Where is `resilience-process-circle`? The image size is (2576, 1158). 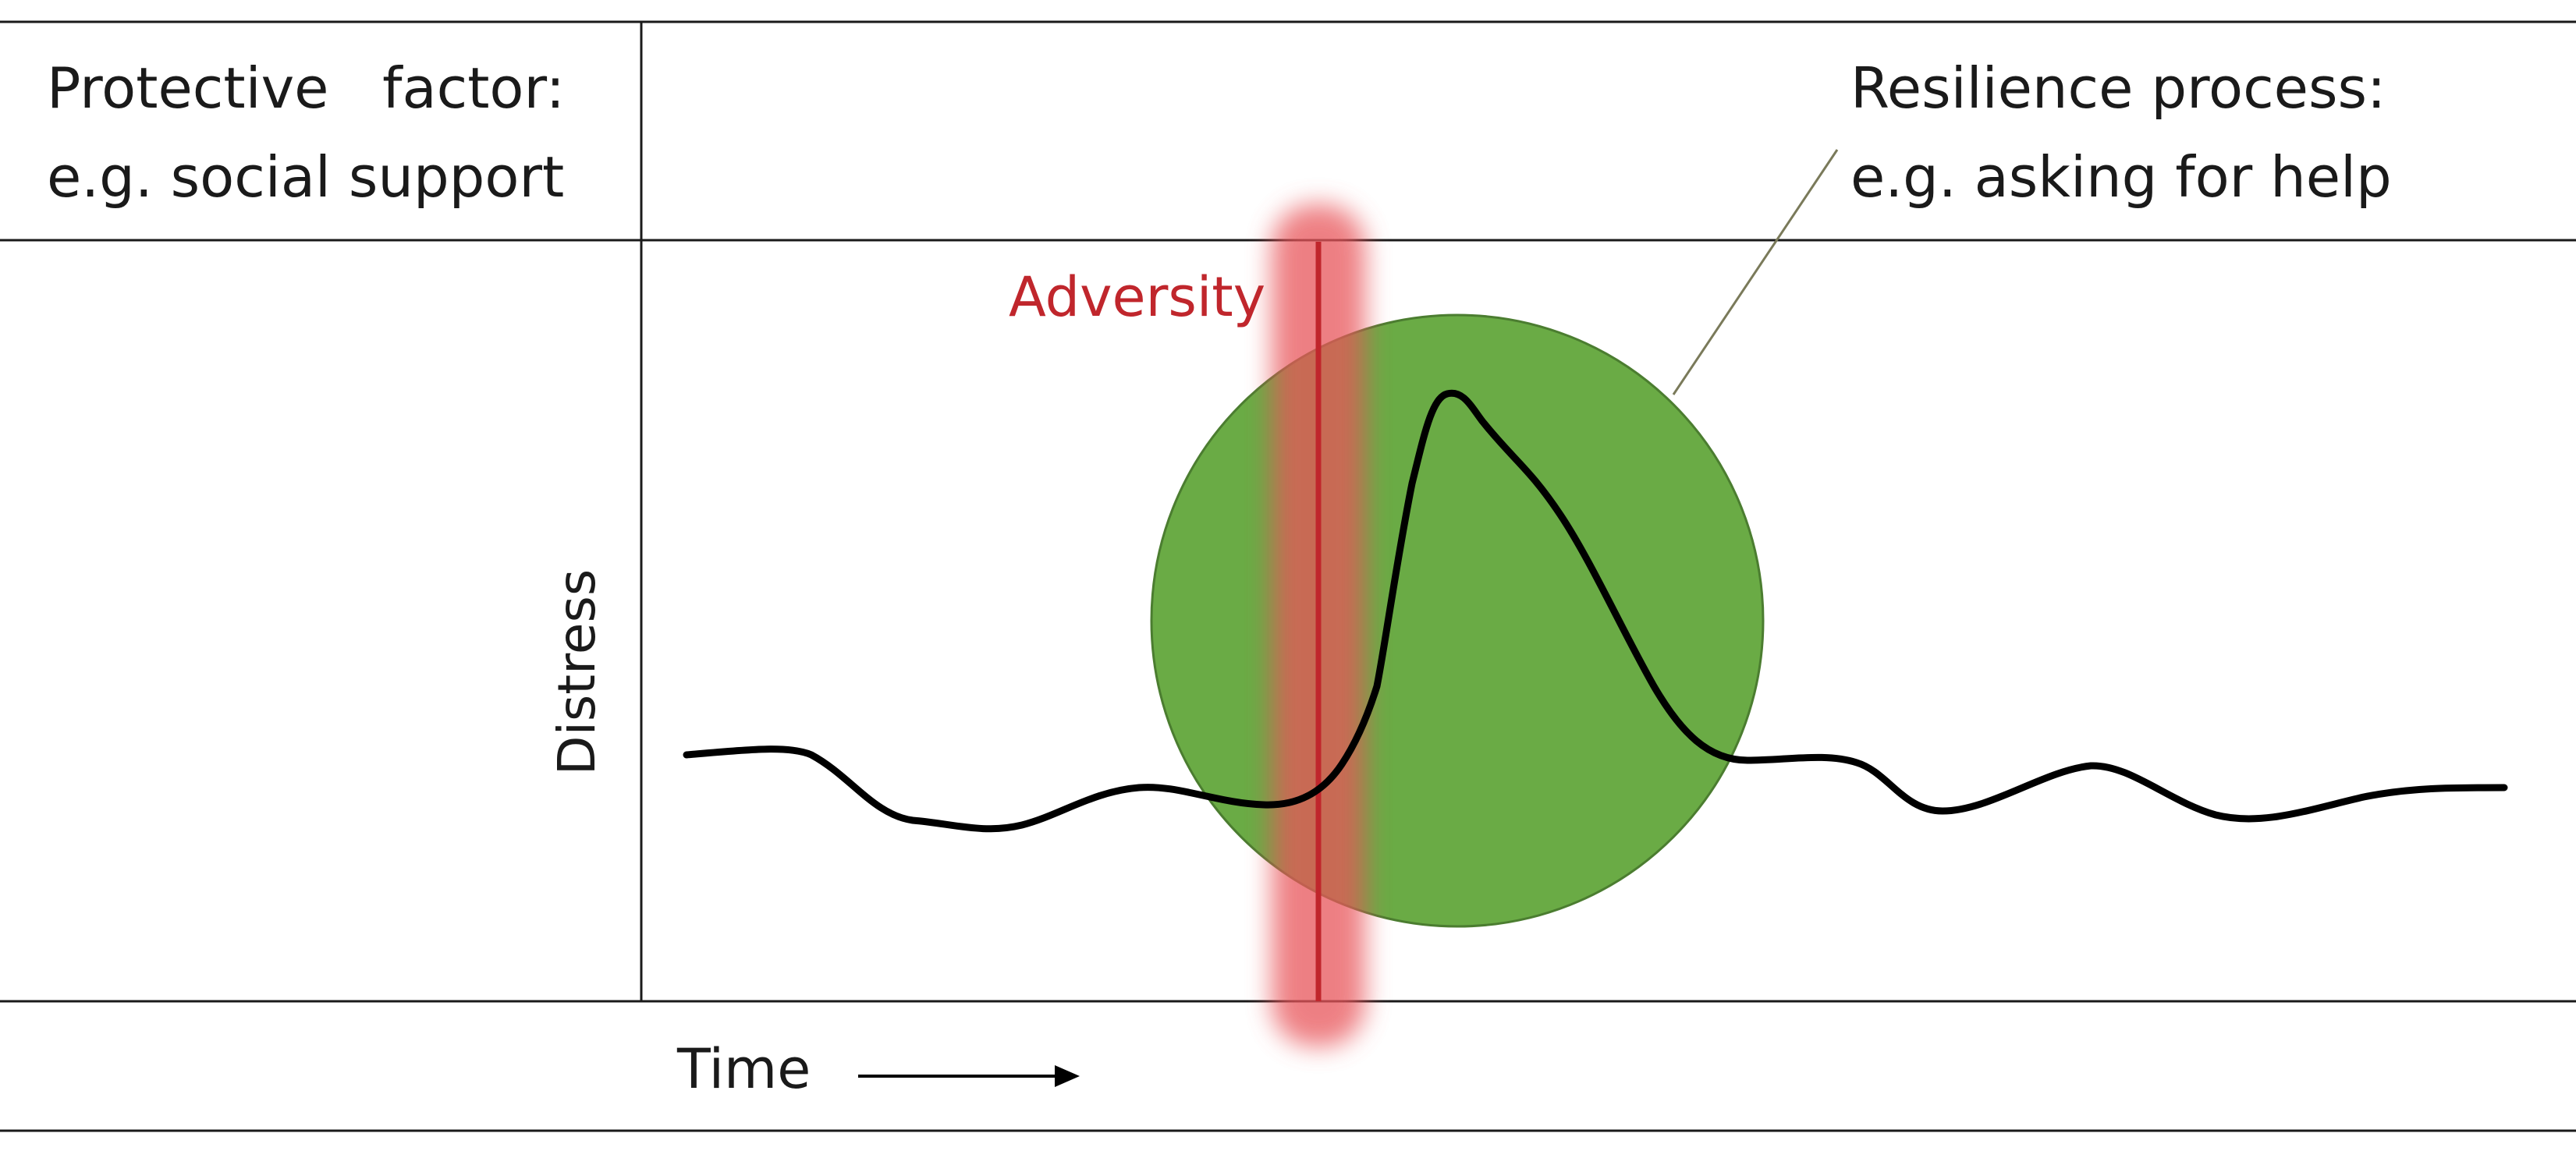 resilience-process-circle is located at coordinates (1457, 620).